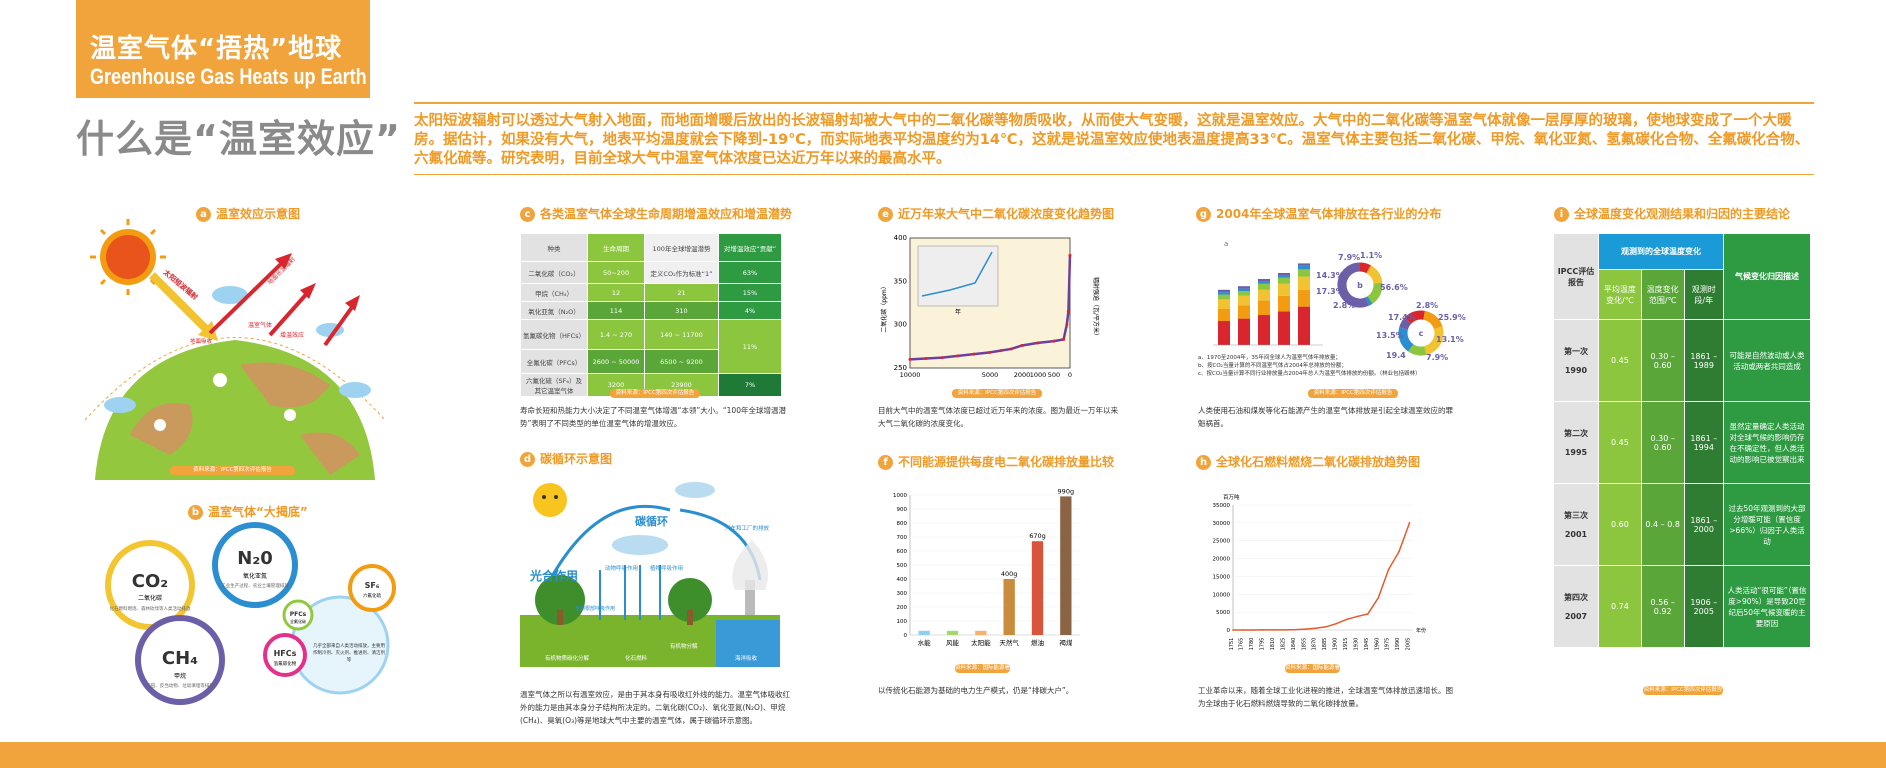 This screenshot has width=1886, height=768. What do you see at coordinates (254, 558) in the screenshot?
I see `svg-text: N₂0` at bounding box center [254, 558].